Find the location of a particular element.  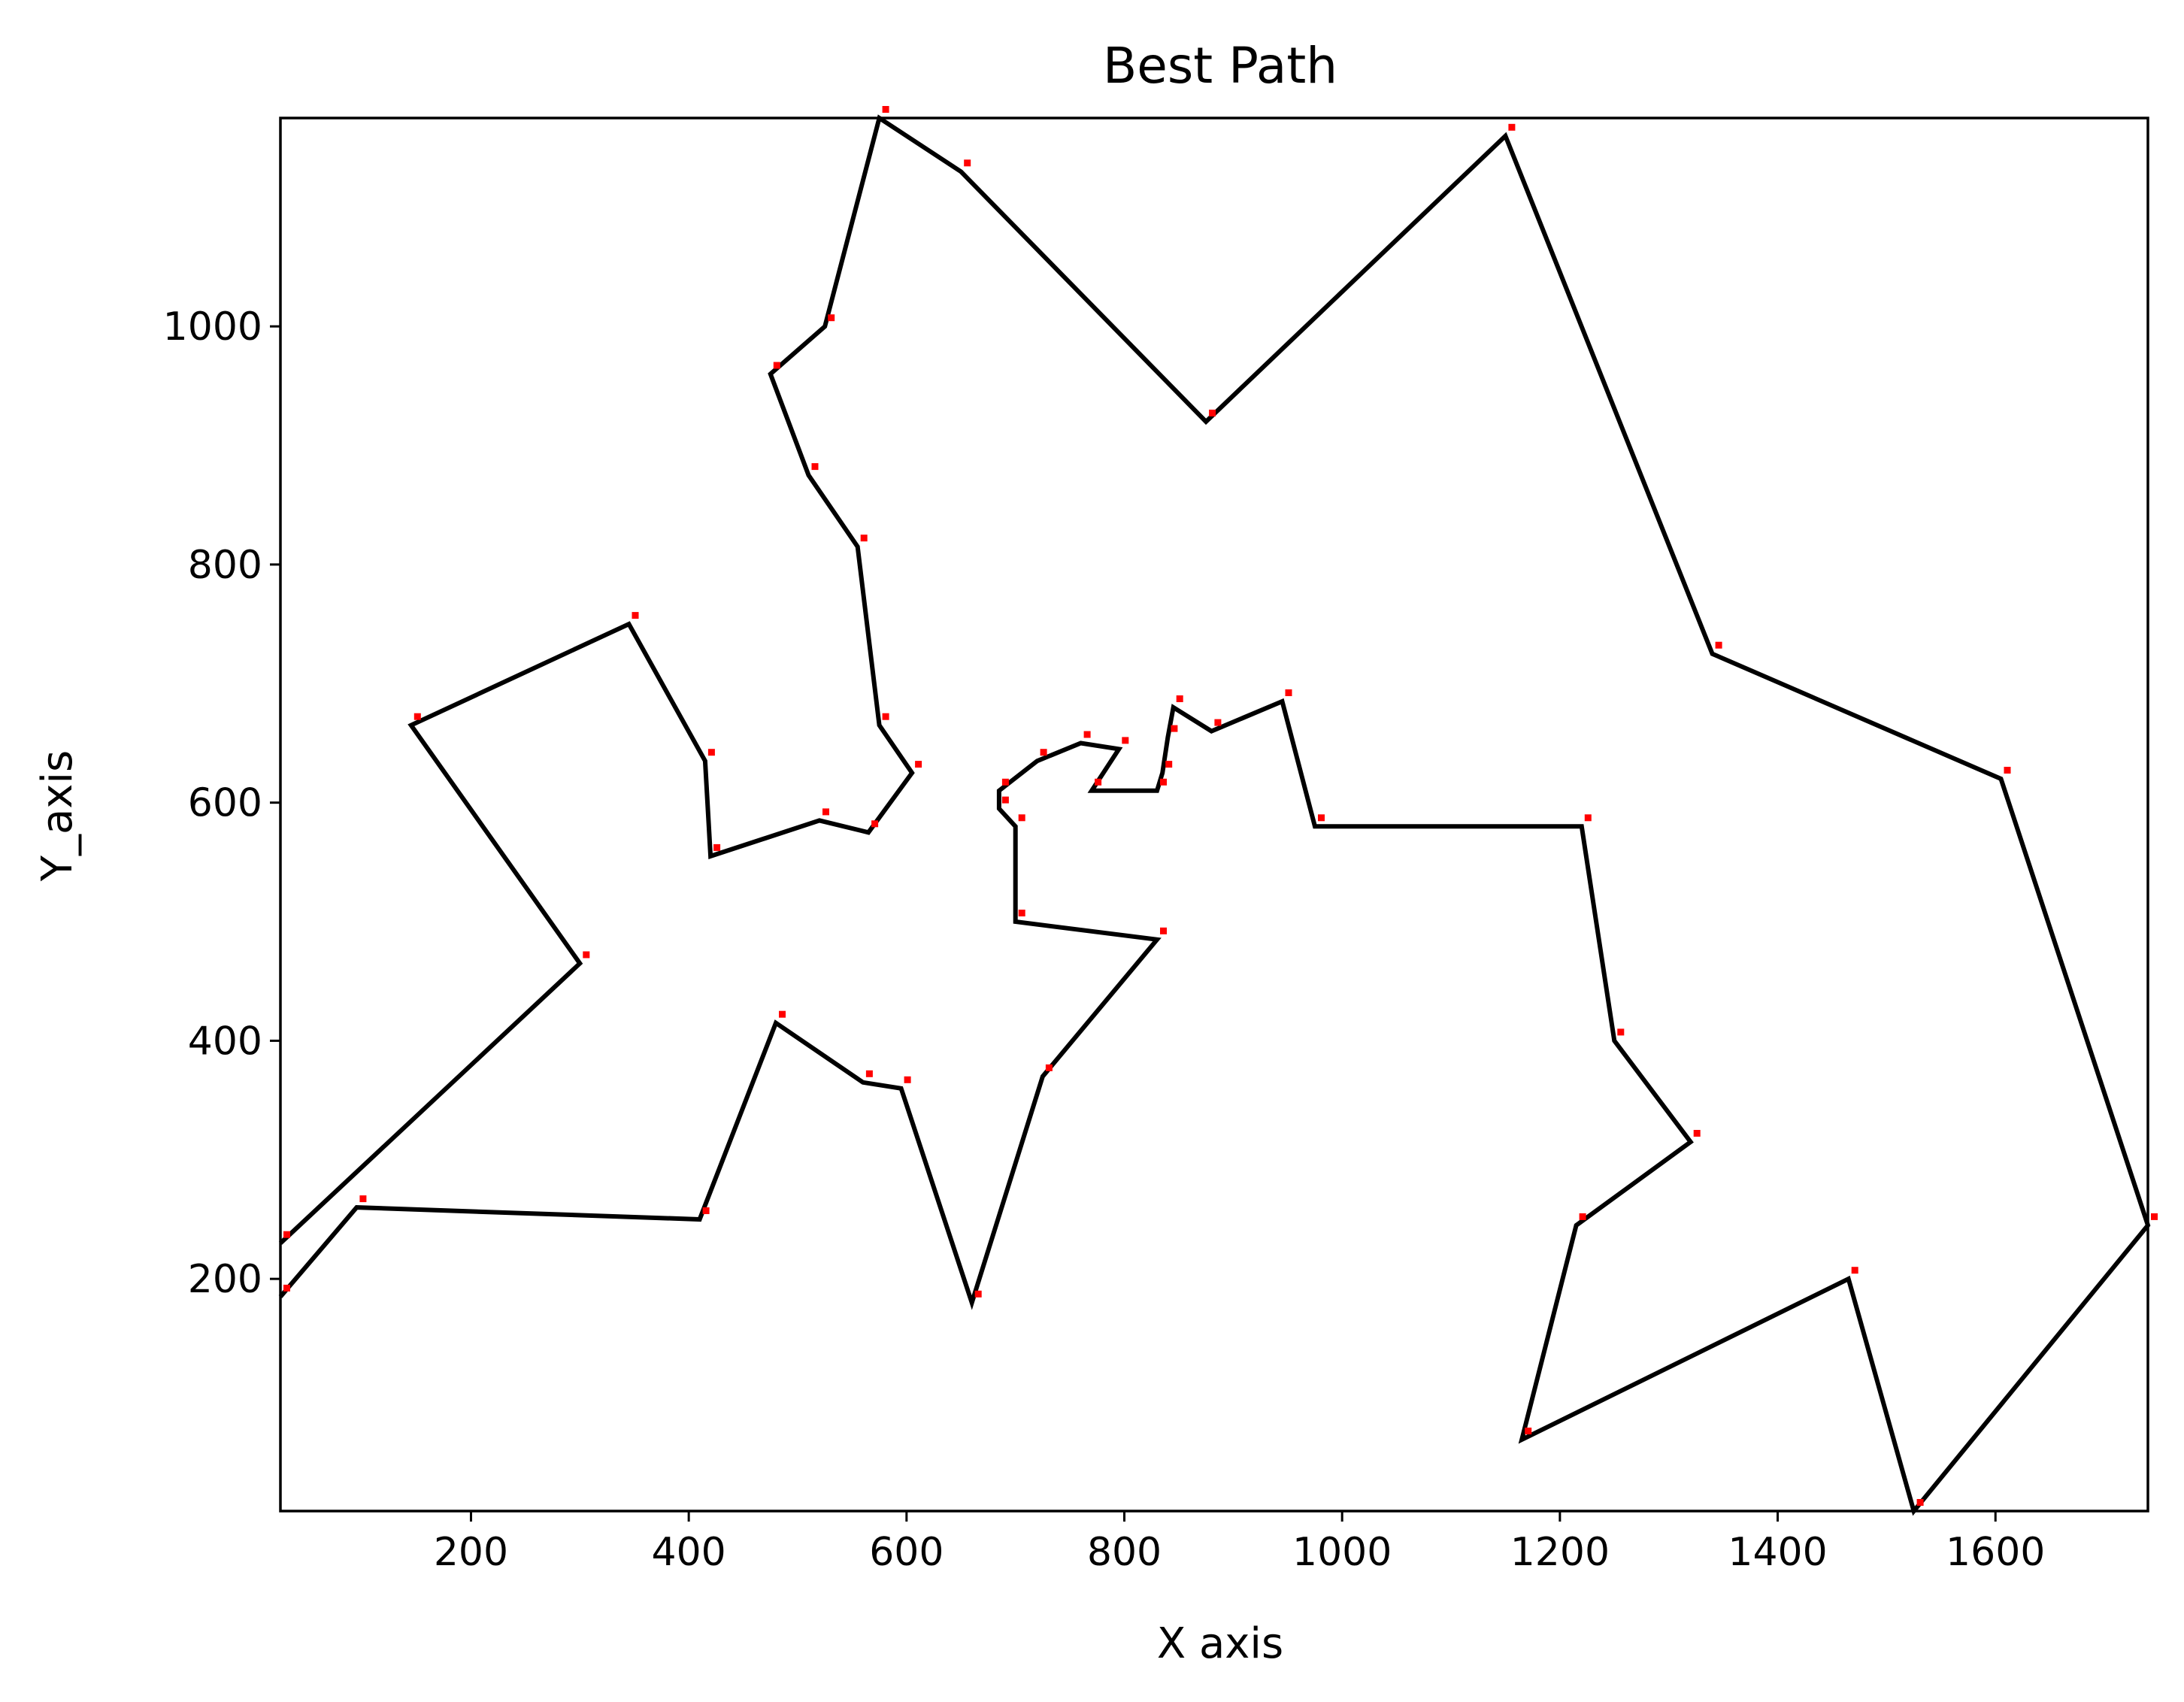

x-axis-label: X axis is located at coordinates (1220, 1643).